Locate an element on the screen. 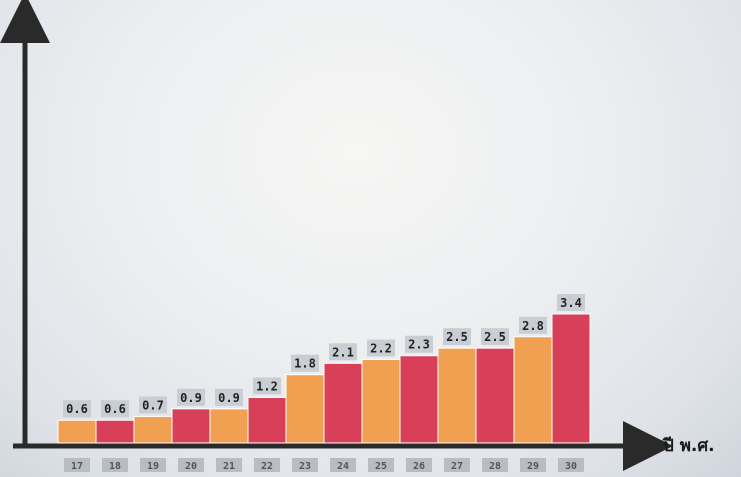 The height and width of the screenshot is (477, 741). x-tick-label-19: 19 is located at coordinates (153, 466).